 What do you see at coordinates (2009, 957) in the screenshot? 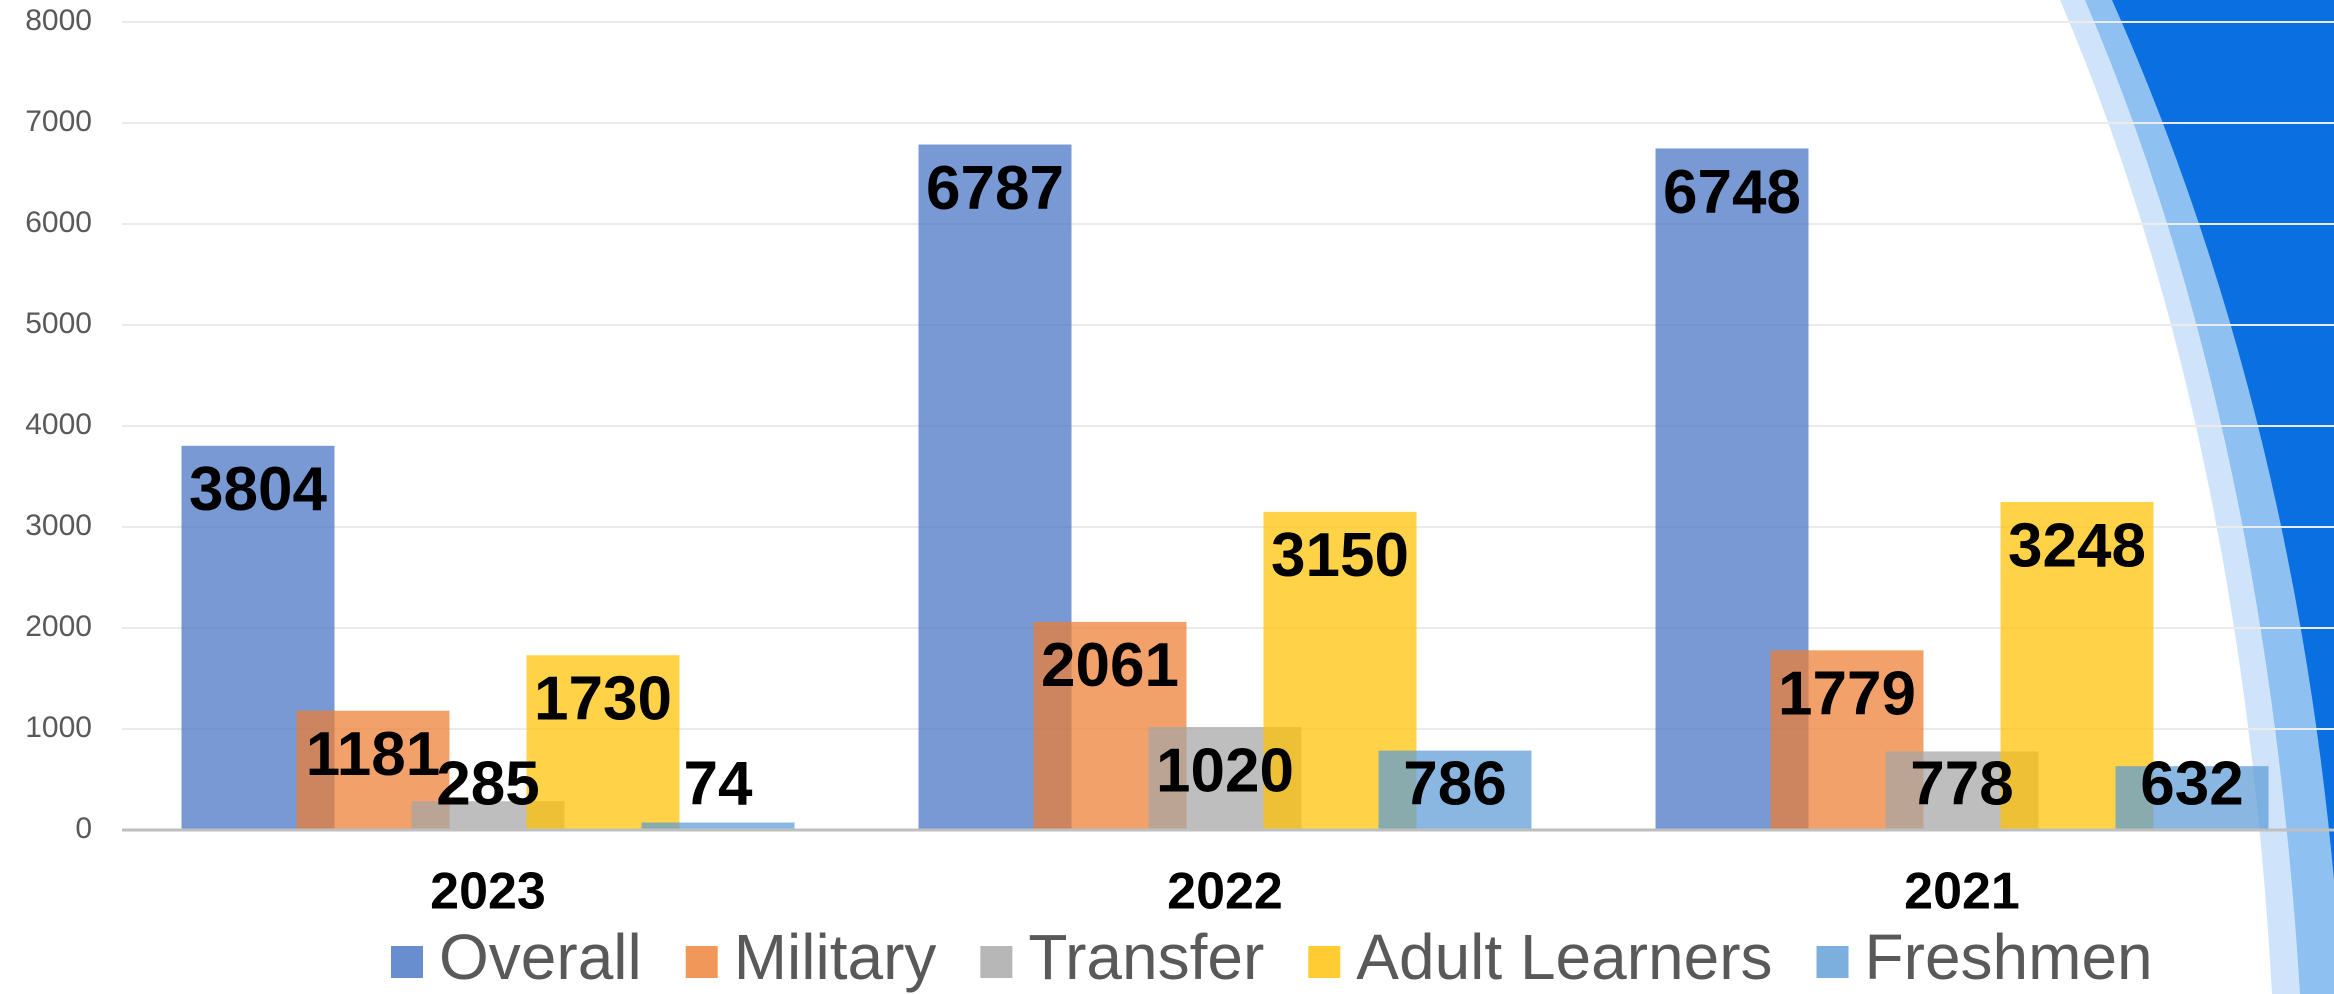
I see `legend-label: Freshmen` at bounding box center [2009, 957].